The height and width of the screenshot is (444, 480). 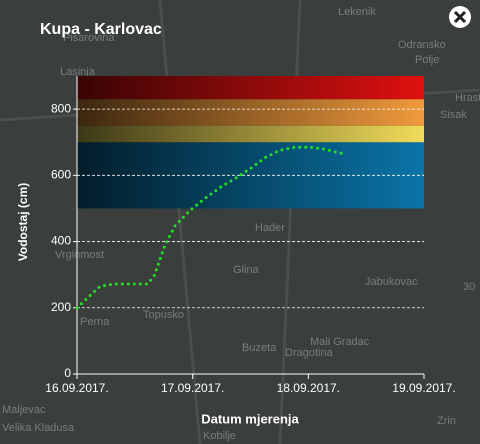 I want to click on map-label: Pisarovina, so click(x=89, y=38).